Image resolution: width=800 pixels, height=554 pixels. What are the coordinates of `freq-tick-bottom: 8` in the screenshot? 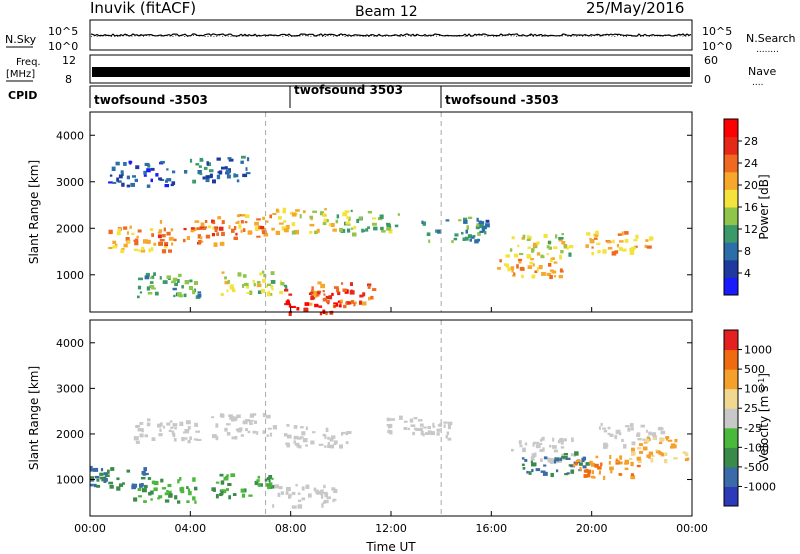 It's located at (68, 79).